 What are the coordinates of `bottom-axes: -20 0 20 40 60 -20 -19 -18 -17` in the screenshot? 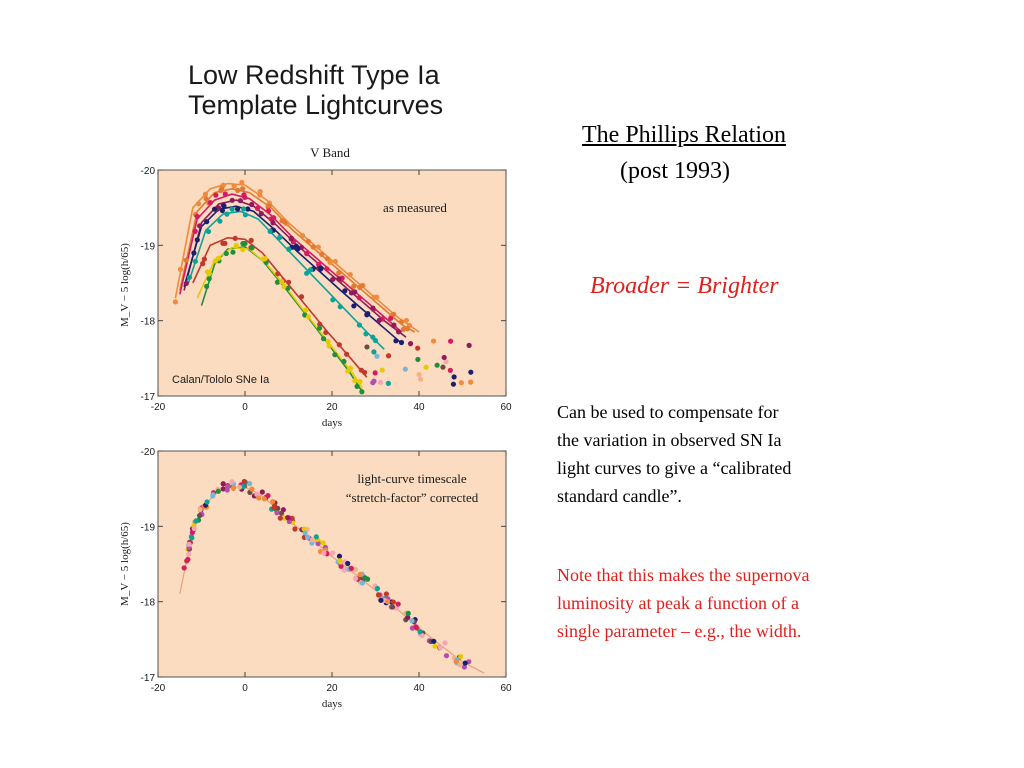 It's located at (326, 570).